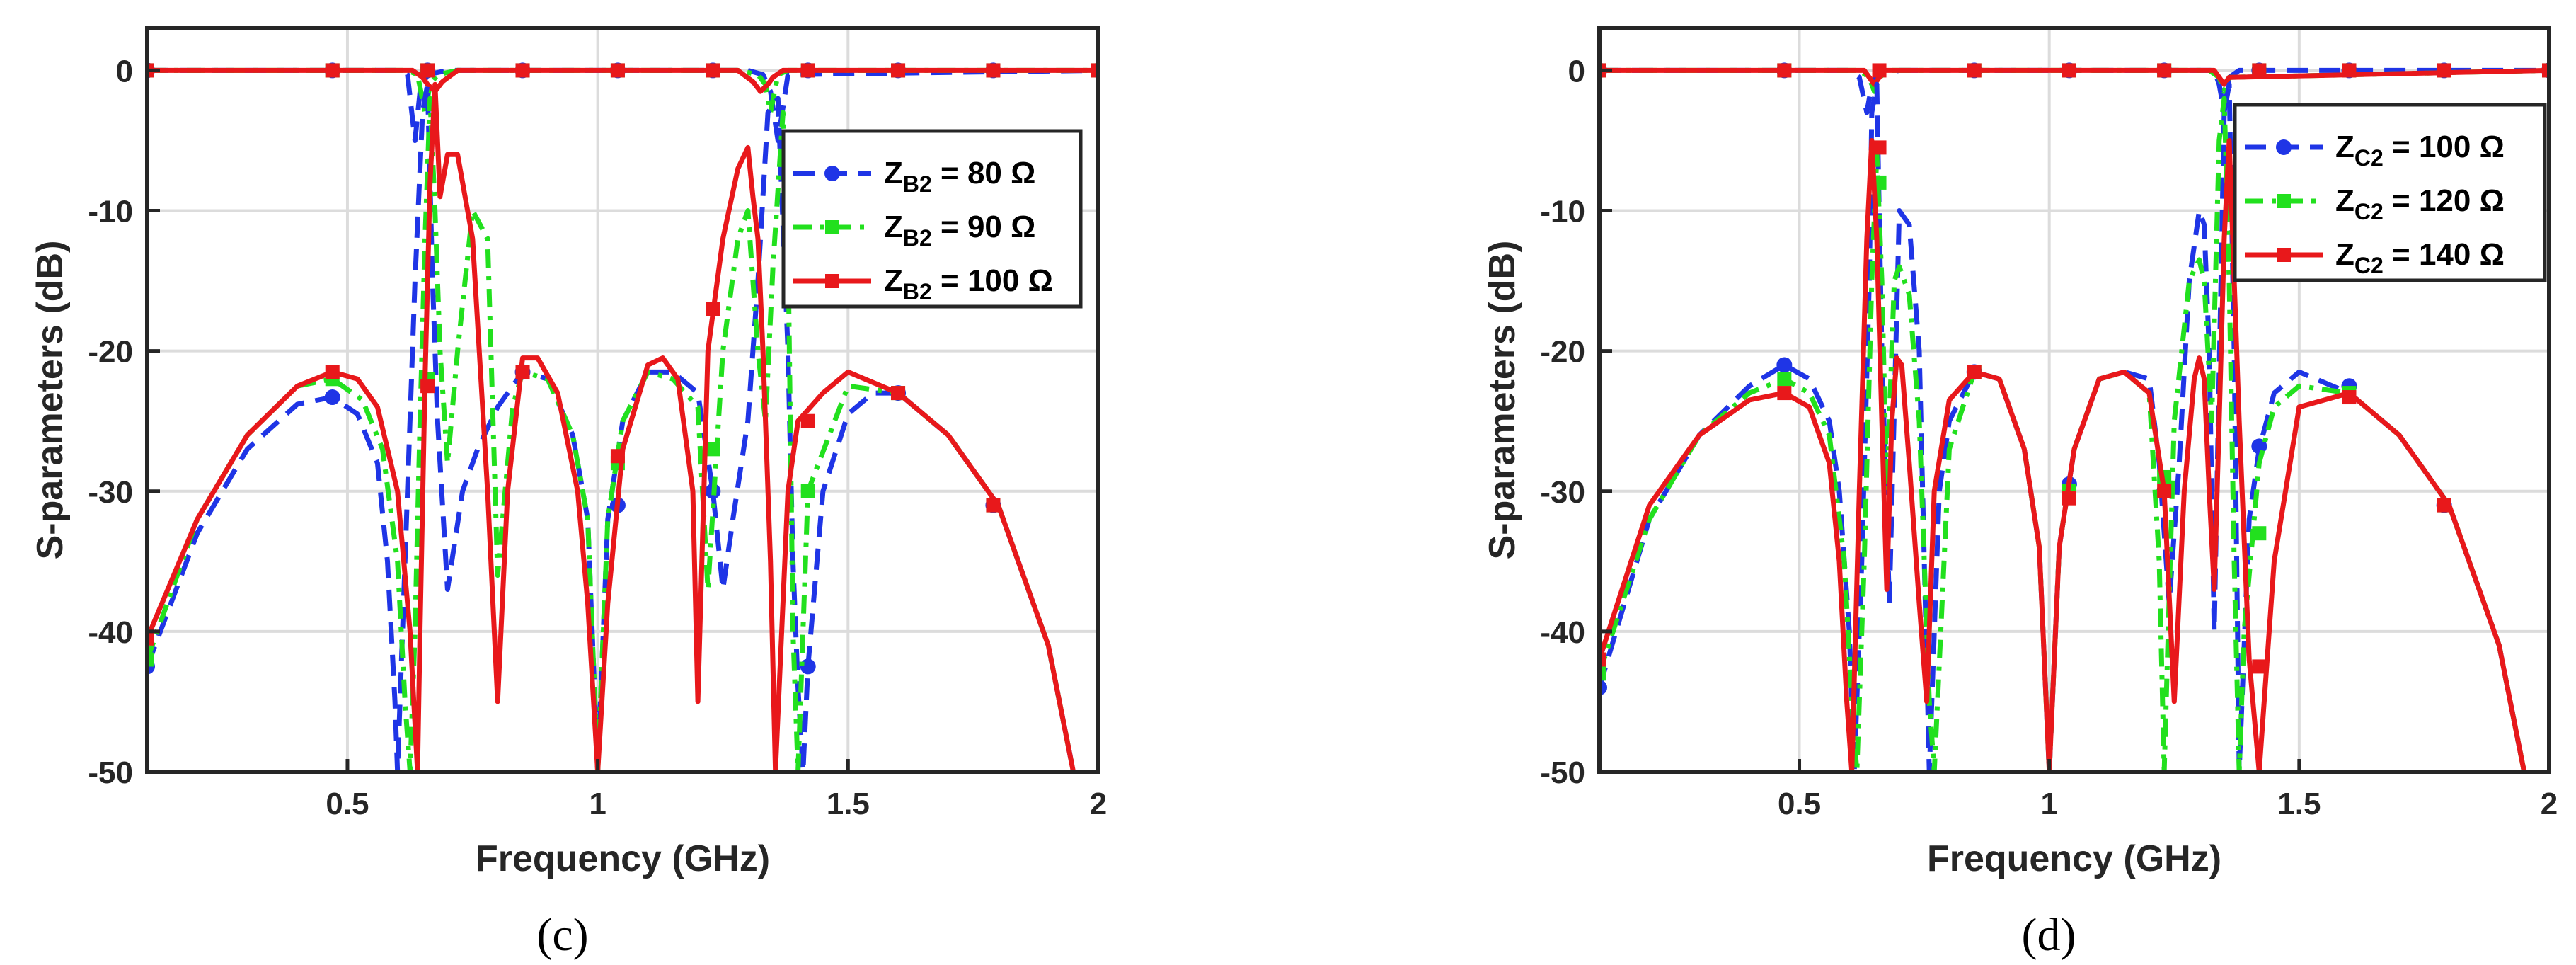  I want to click on legend-entry: ZC2 = 100 Ω, so click(2375, 150).